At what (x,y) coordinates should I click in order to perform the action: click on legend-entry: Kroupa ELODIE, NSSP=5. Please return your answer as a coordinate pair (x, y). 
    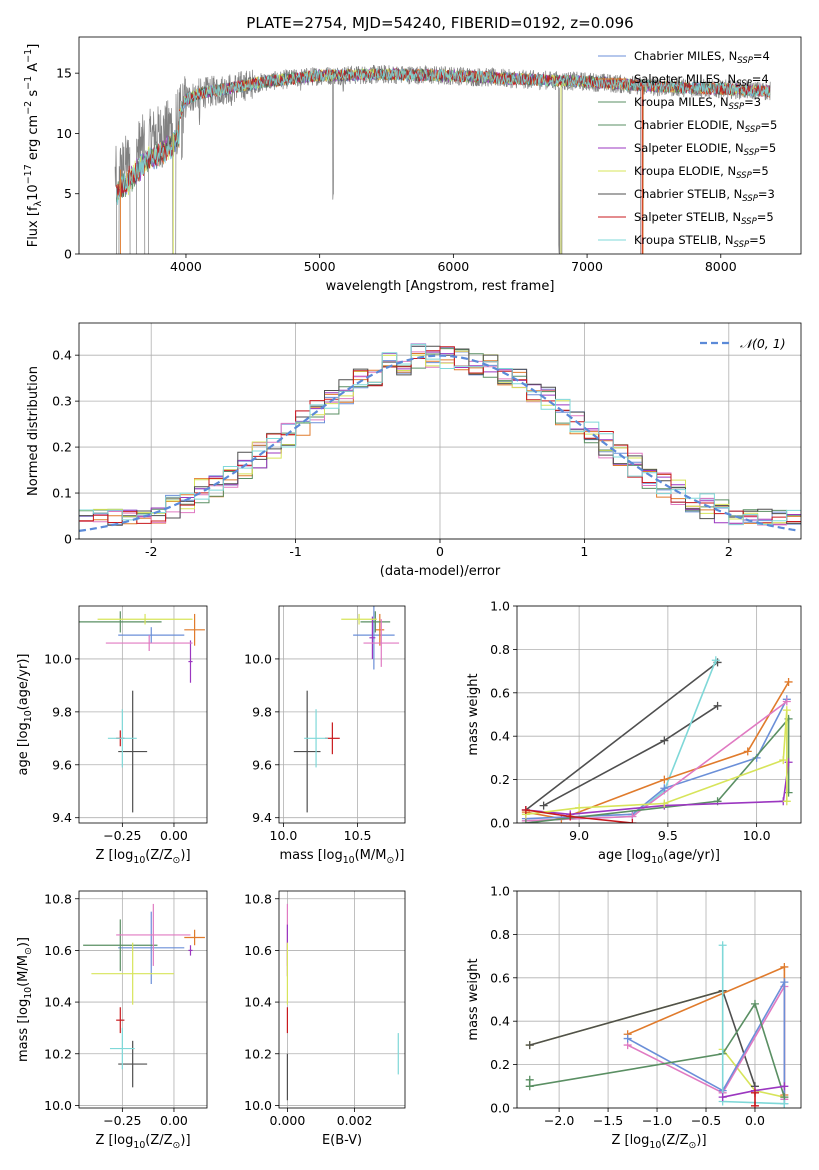
    Looking at the image, I should click on (701, 172).